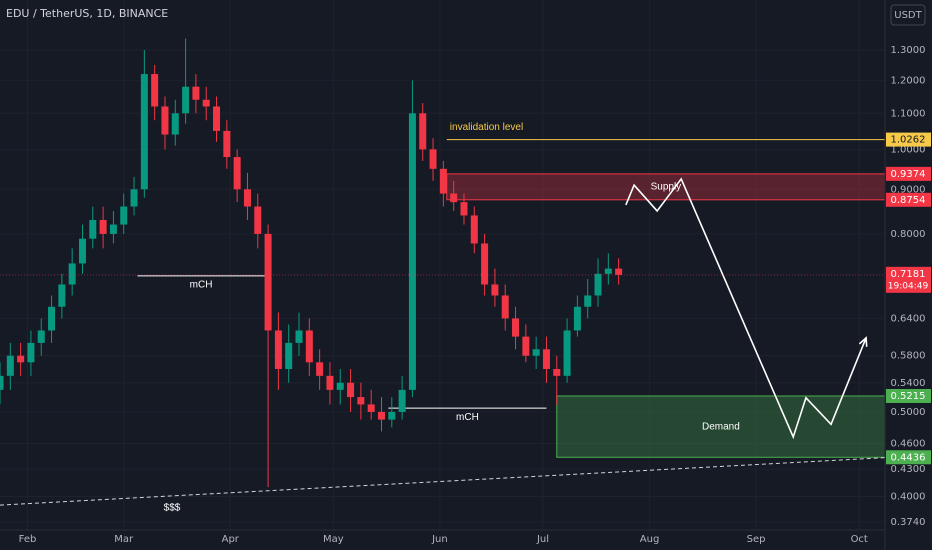  What do you see at coordinates (908, 396) in the screenshot?
I see `level-label: 0.5215` at bounding box center [908, 396].